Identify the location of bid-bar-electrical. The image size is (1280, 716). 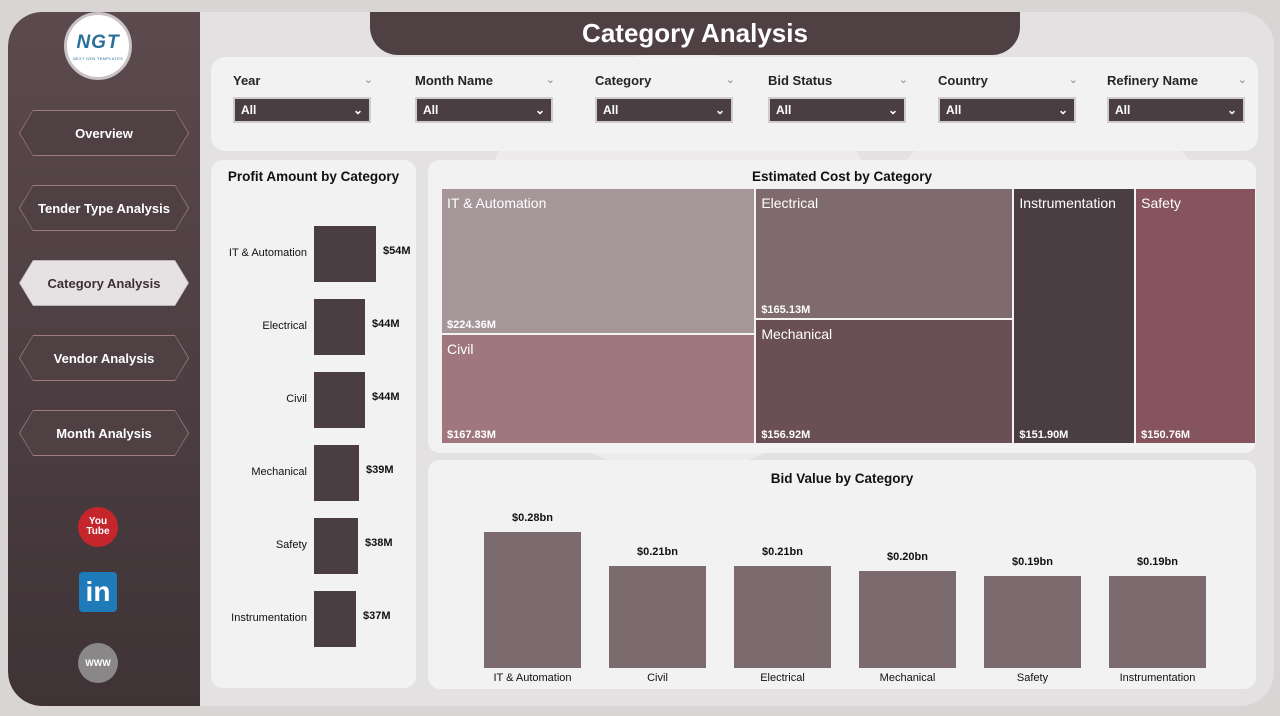
(782, 617).